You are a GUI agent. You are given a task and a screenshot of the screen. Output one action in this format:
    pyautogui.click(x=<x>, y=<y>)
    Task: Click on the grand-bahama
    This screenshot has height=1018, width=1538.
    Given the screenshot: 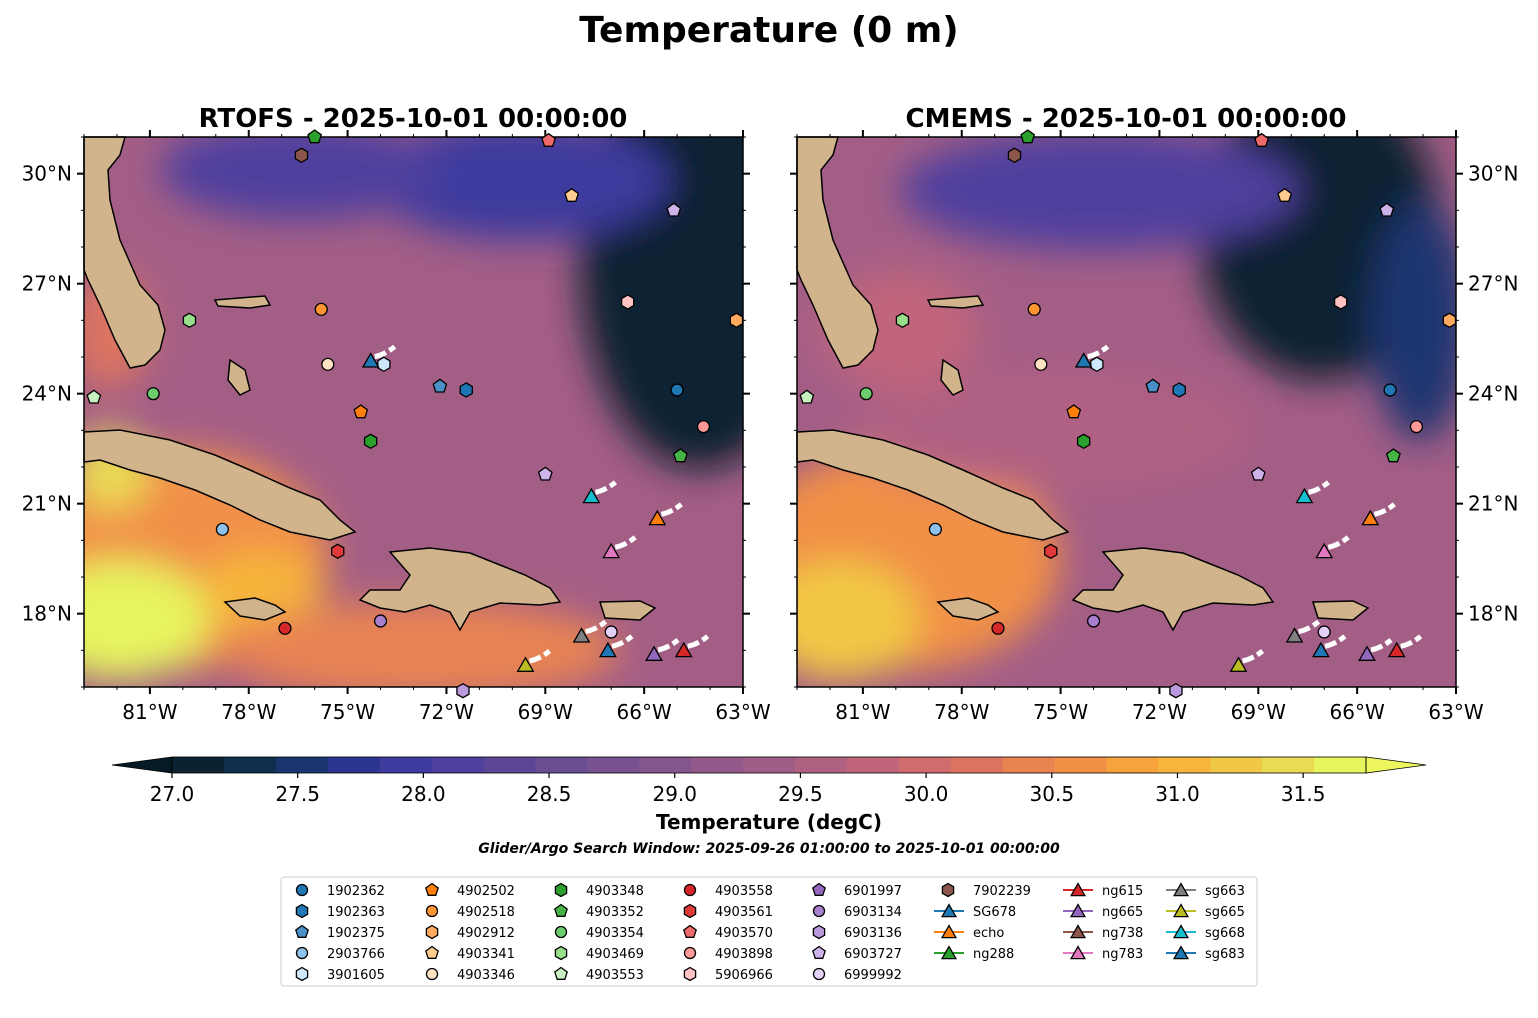 What is the action you would take?
    pyautogui.click(x=242, y=302)
    